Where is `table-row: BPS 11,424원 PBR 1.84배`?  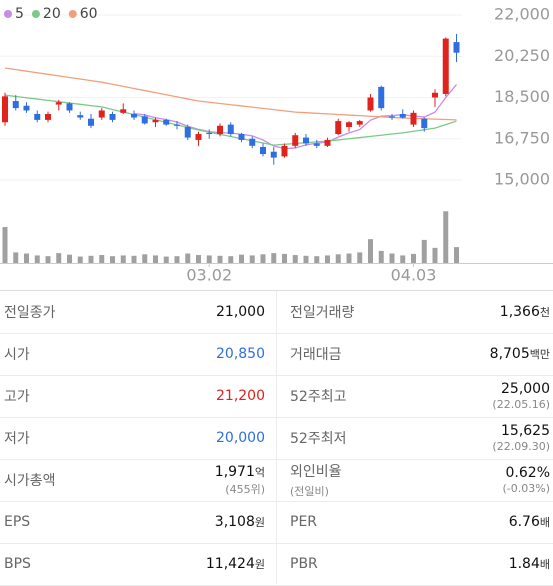
table-row: BPS 11,424원 PBR 1.84배 is located at coordinates (276, 564).